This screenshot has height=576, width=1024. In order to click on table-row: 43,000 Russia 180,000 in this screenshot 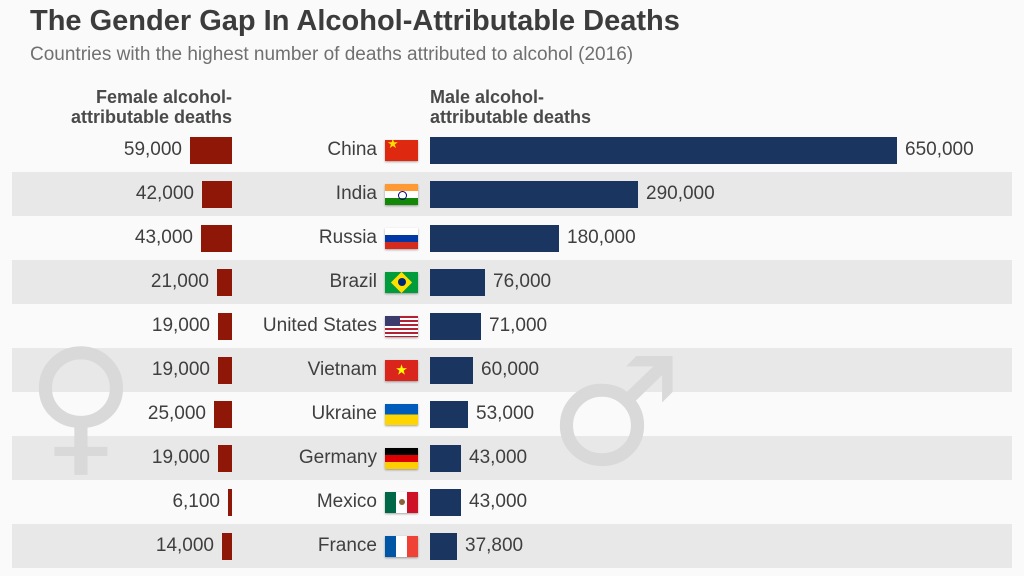, I will do `click(512, 238)`.